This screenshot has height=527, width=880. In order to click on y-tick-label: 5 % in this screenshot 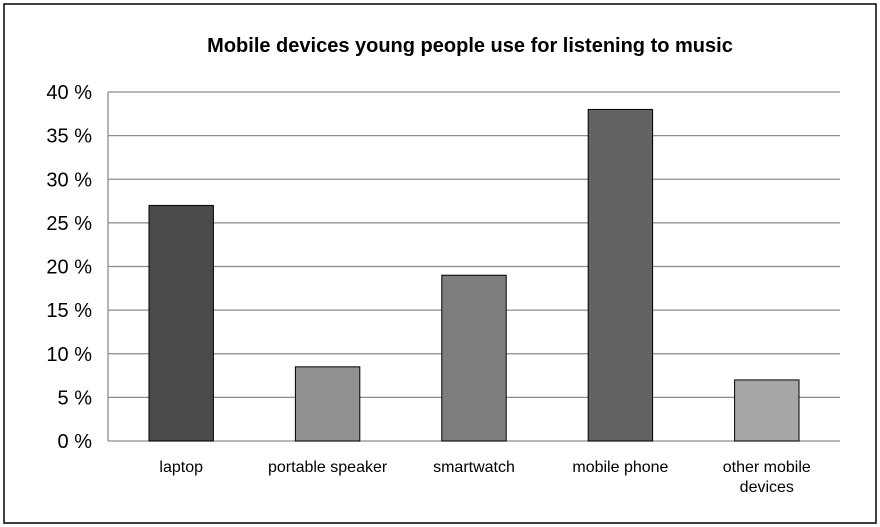, I will do `click(75, 398)`.